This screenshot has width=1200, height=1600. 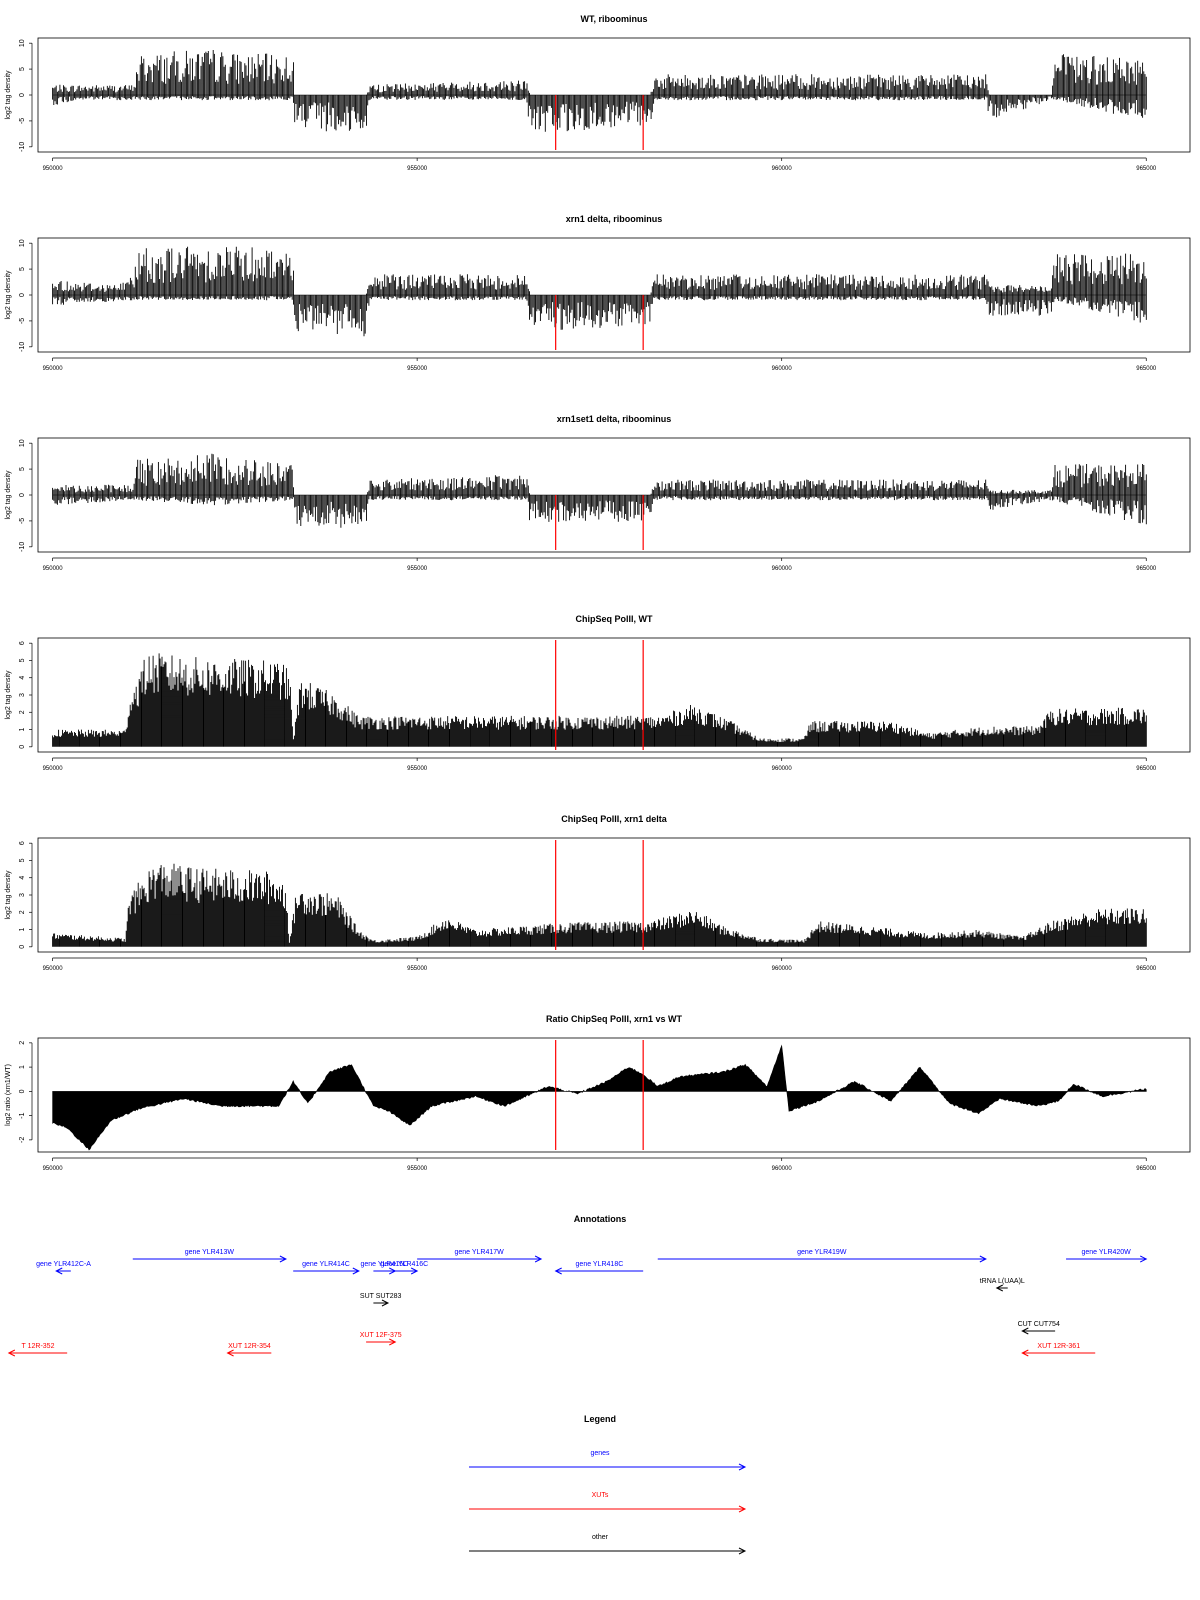 I want to click on feature-label: gene YLR414C, so click(x=326, y=1264).